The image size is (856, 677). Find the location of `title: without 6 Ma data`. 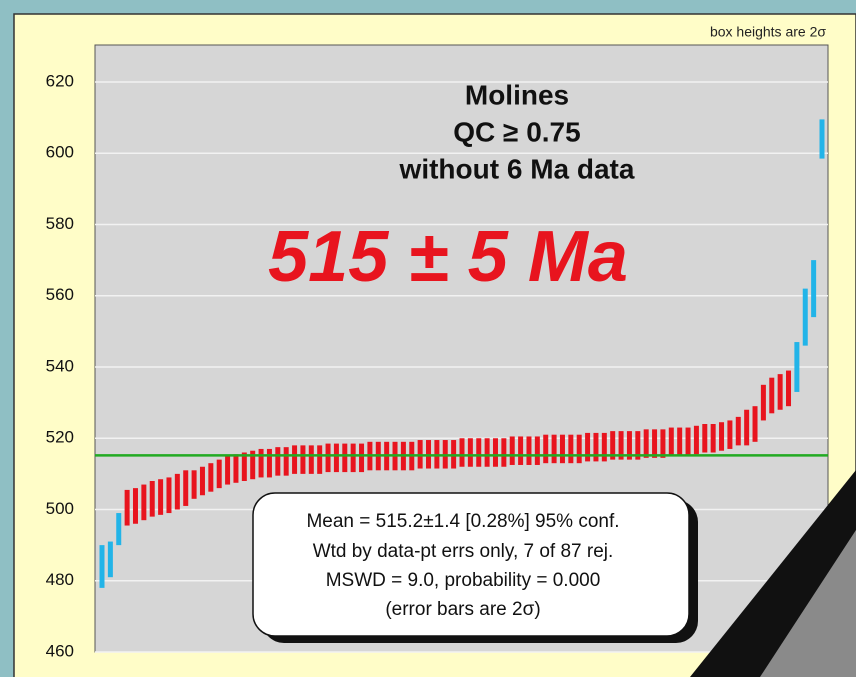

title: without 6 Ma data is located at coordinates (517, 168).